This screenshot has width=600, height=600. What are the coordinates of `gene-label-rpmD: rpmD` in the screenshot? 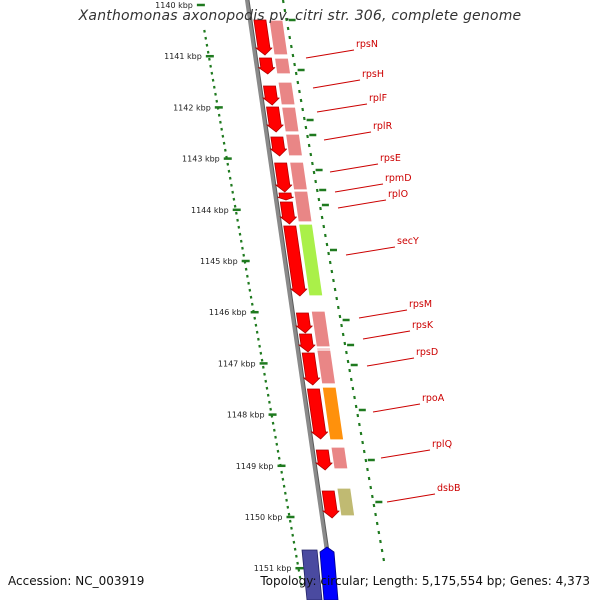 It's located at (398, 178).